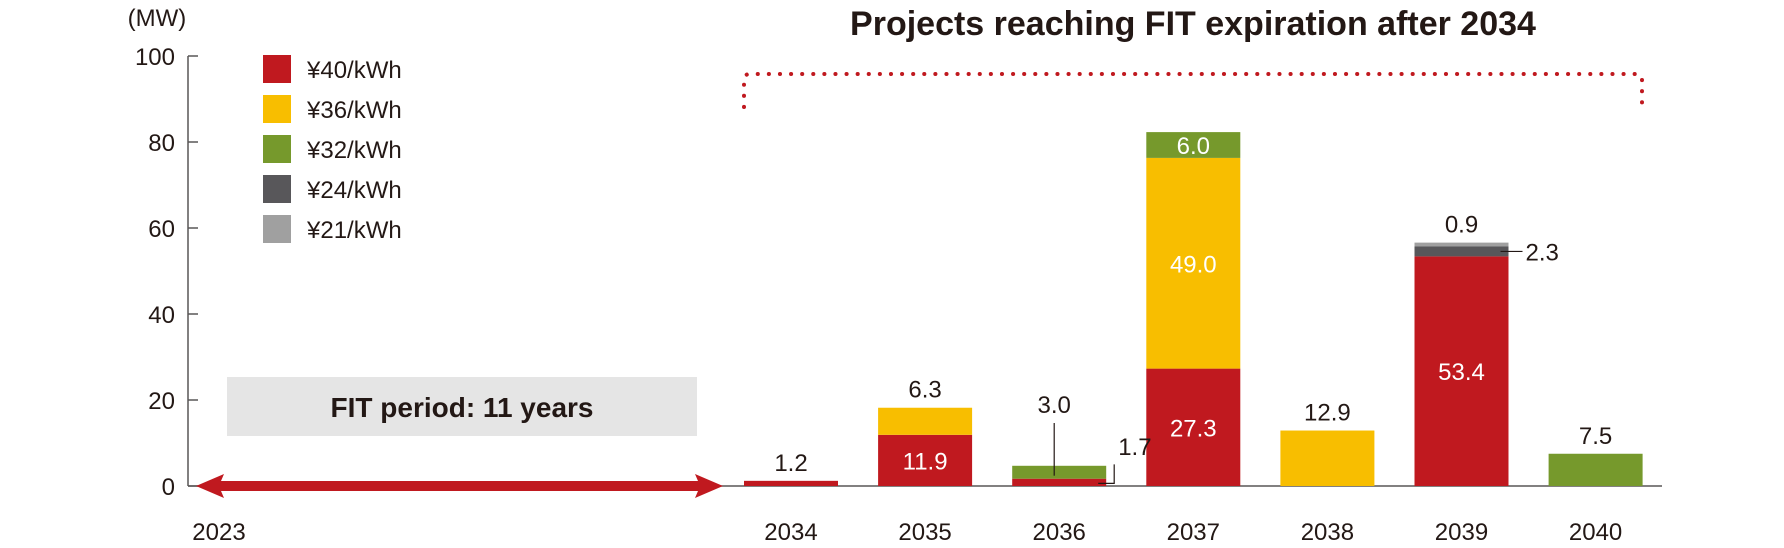 Image resolution: width=1784 pixels, height=548 pixels. I want to click on data-label: 53.4, so click(1461, 372).